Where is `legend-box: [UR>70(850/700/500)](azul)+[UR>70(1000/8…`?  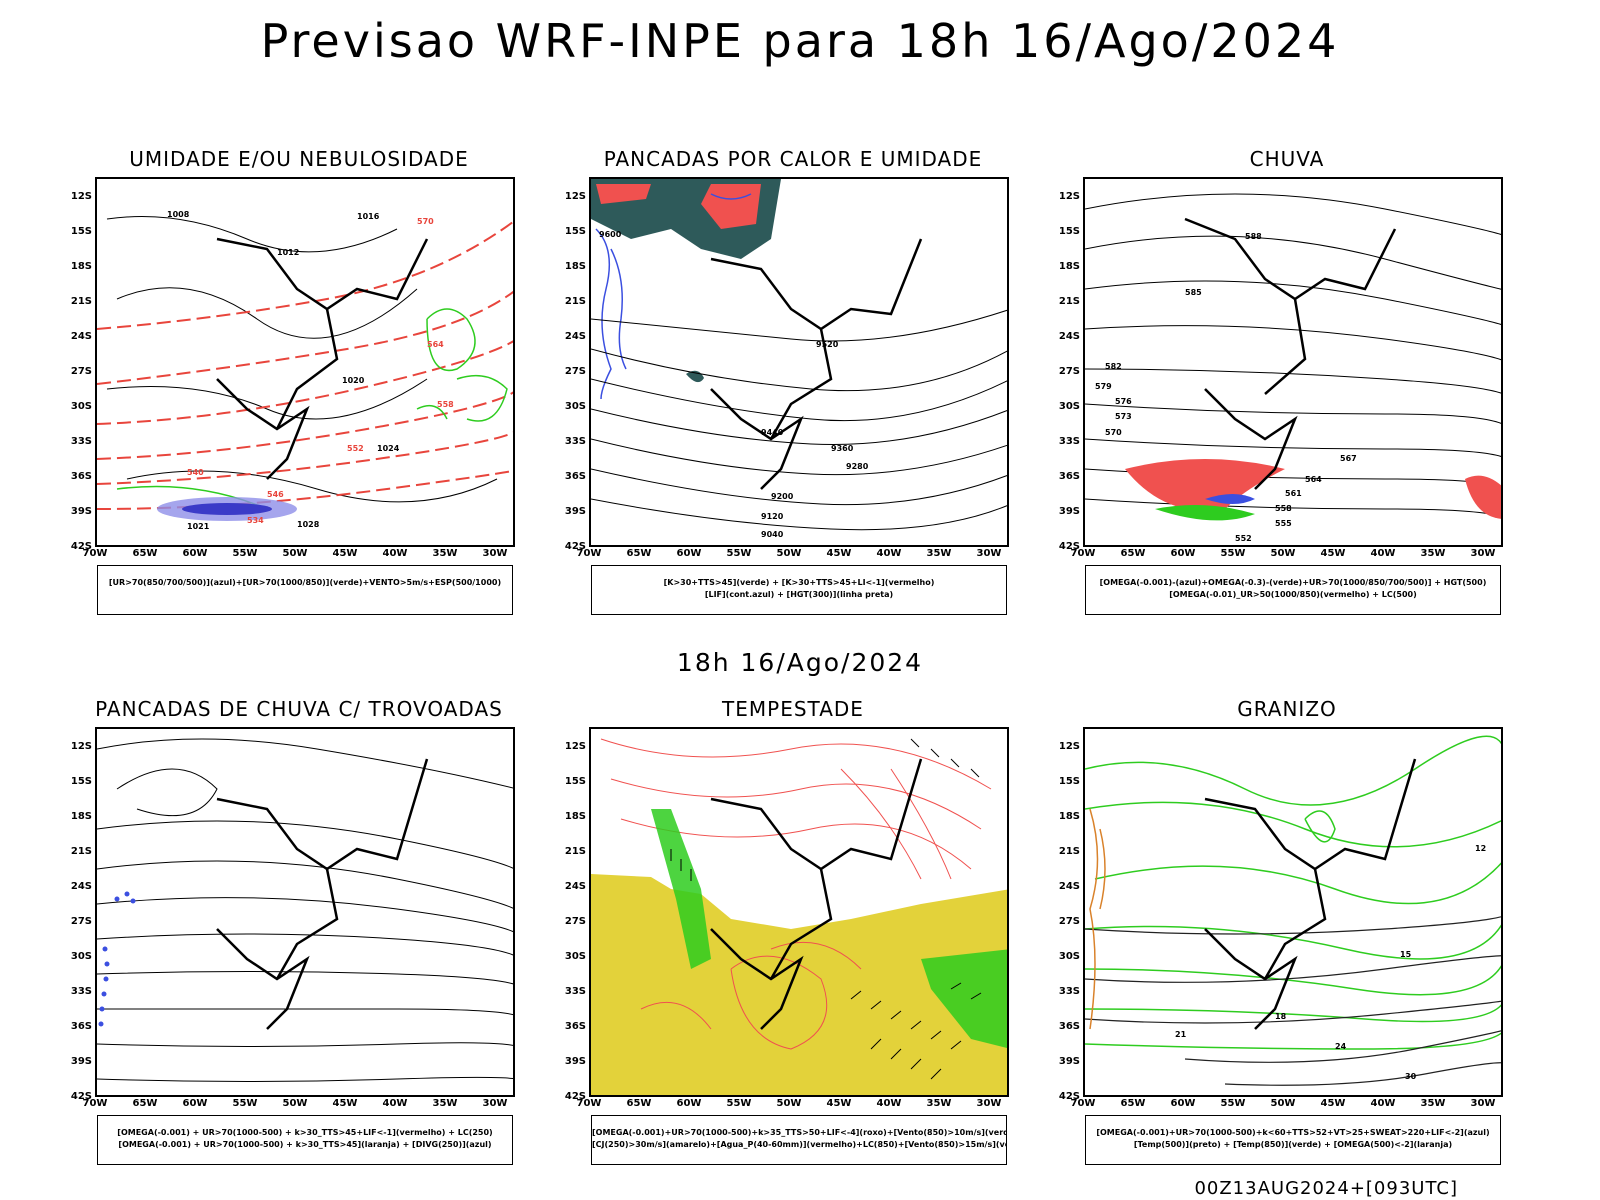 legend-box: [UR>70(850/700/500)](azul)+[UR>70(1000/8… is located at coordinates (305, 590).